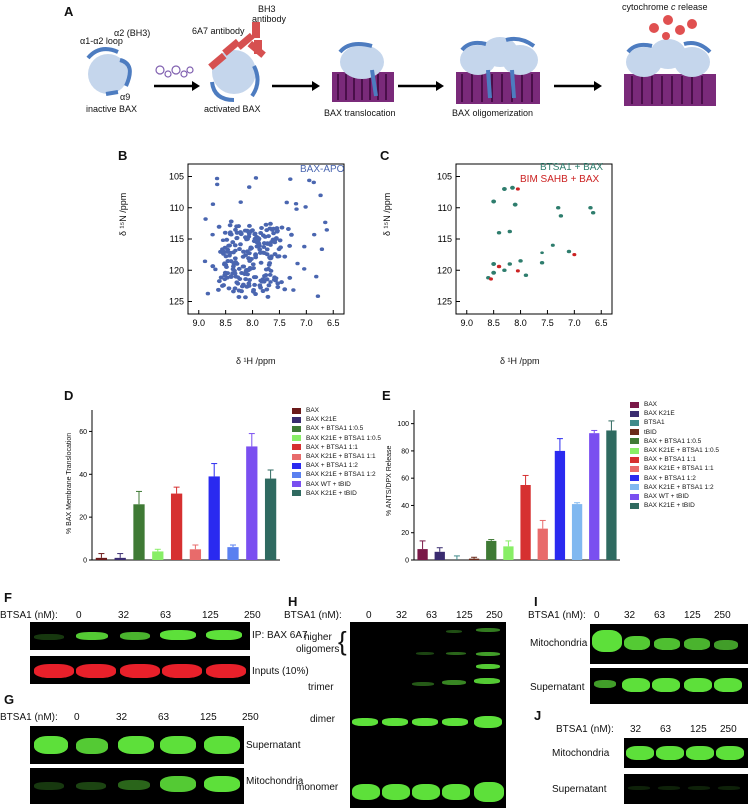 The width and height of the screenshot is (749, 808). Describe the element at coordinates (279, 323) in the screenshot. I see `x-tick-label: 7.5` at that location.